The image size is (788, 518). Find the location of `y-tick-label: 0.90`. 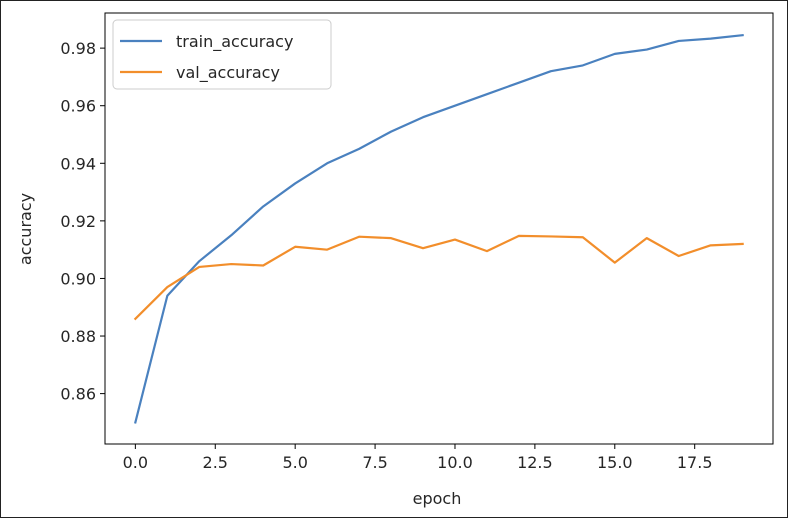

y-tick-label: 0.90 is located at coordinates (78, 278).